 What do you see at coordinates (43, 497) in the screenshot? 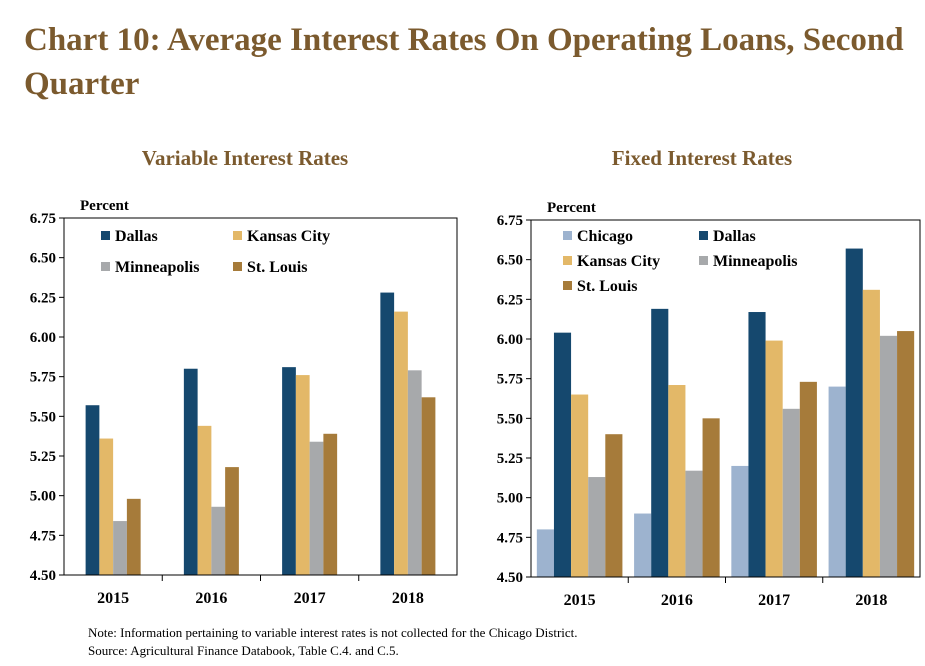
I see `panel-1-ytick-label: 5.00` at bounding box center [43, 497].